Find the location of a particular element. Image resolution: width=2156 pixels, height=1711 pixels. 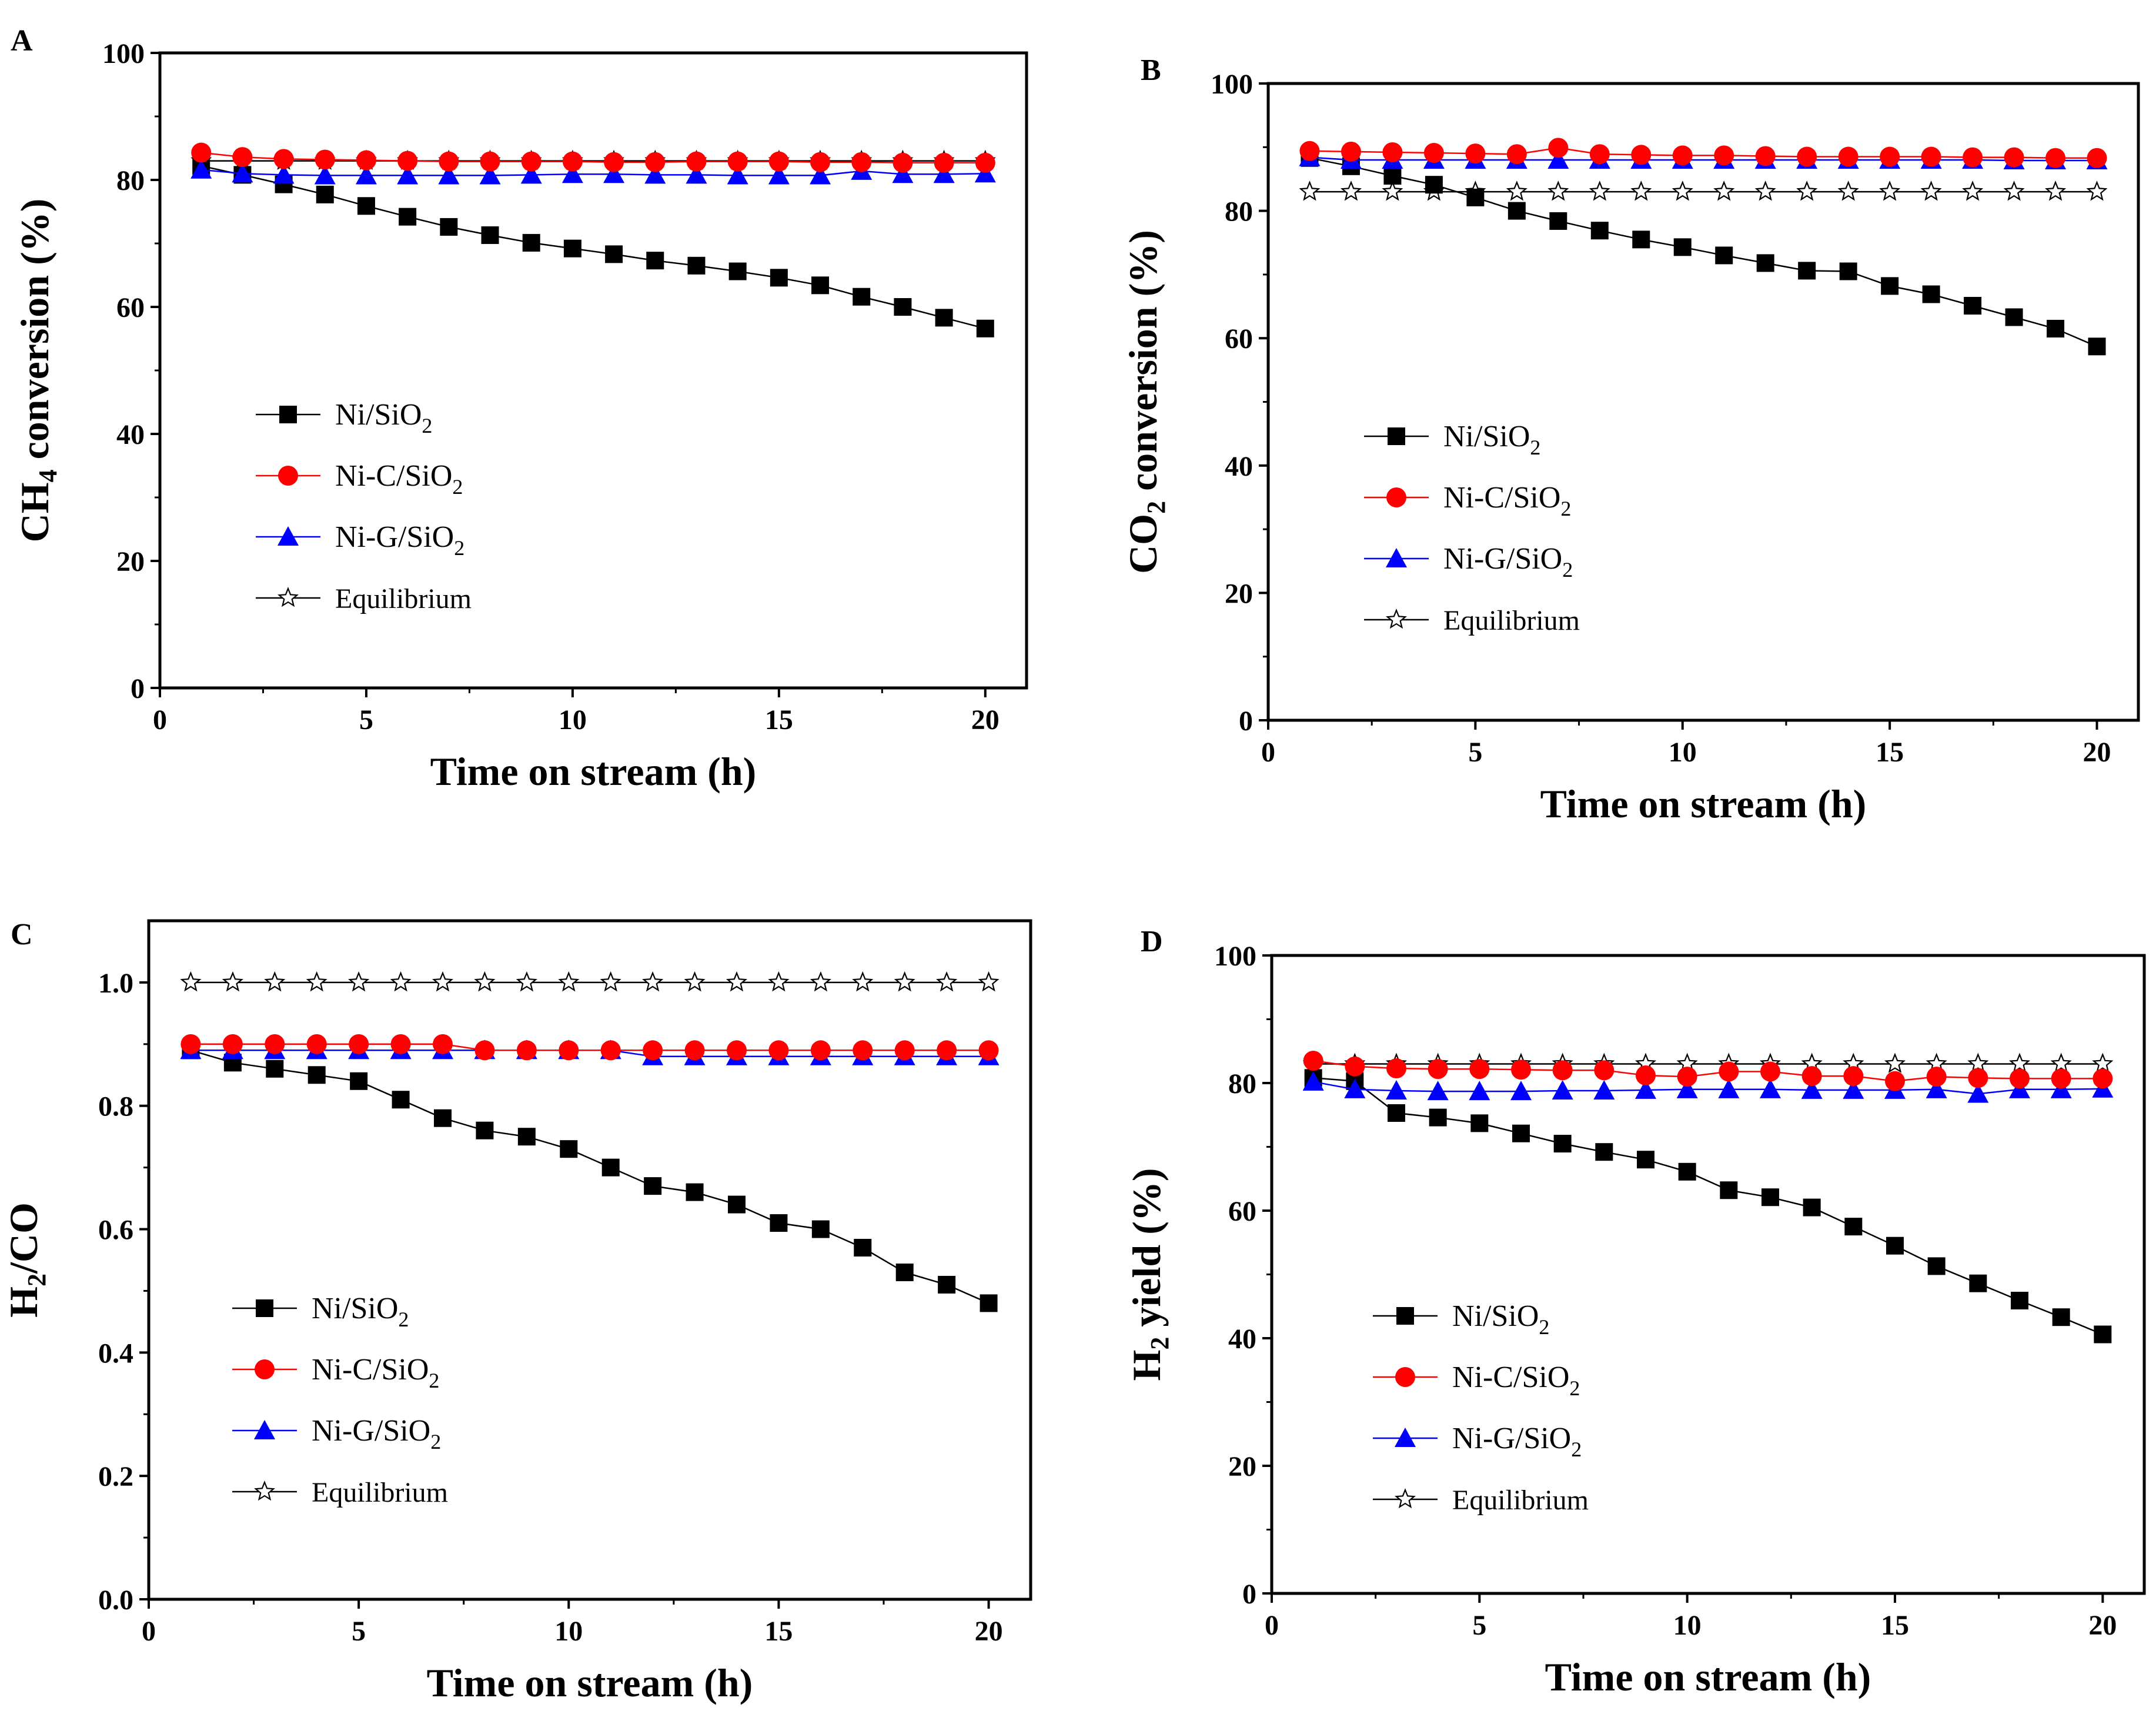

legend-item: Equilibrium is located at coordinates (364, 598).